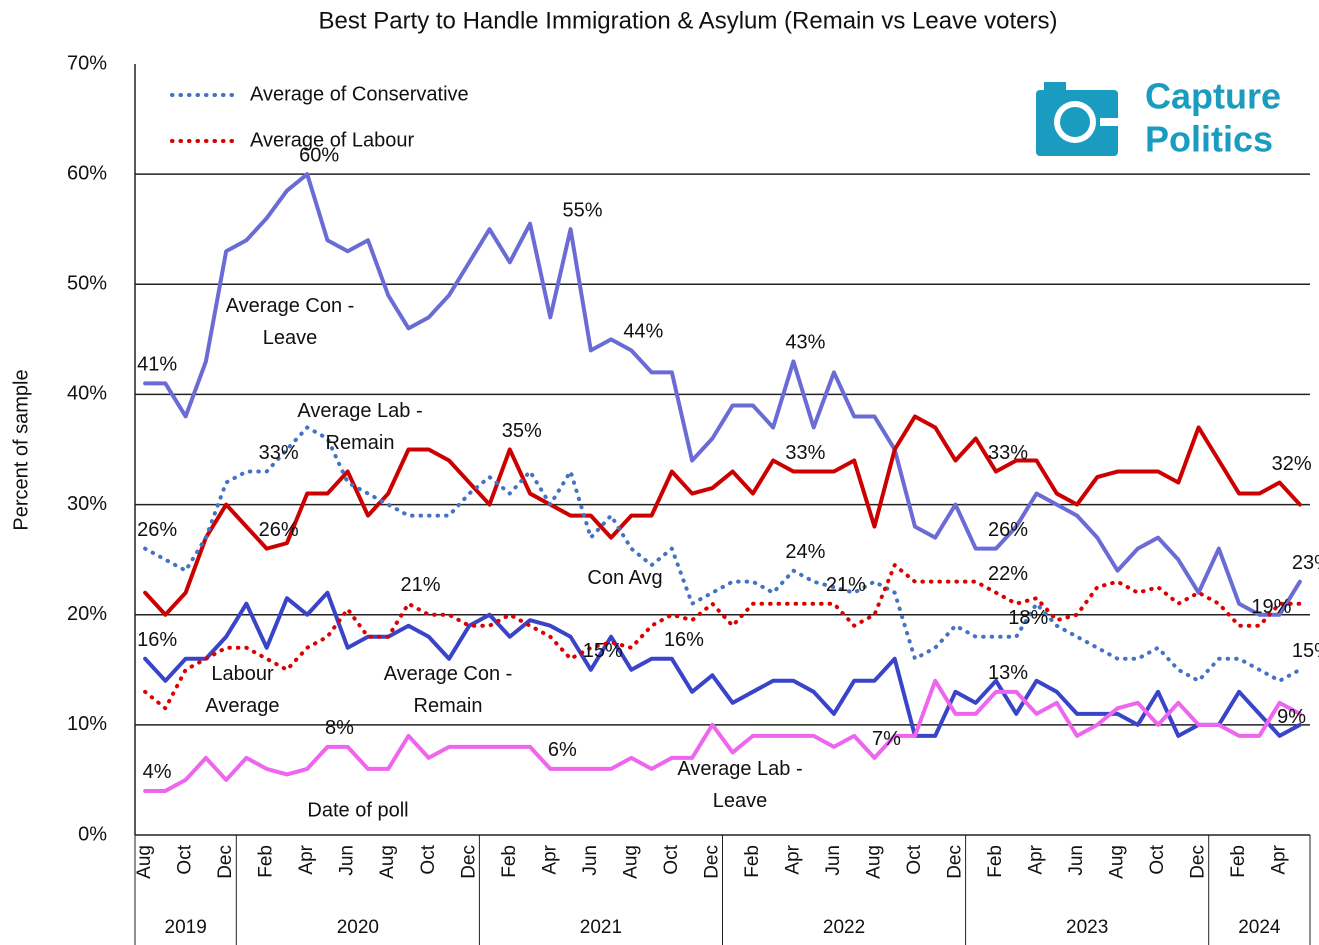  Describe the element at coordinates (1271, 607) in the screenshot. I see `data-label: 19%` at that location.